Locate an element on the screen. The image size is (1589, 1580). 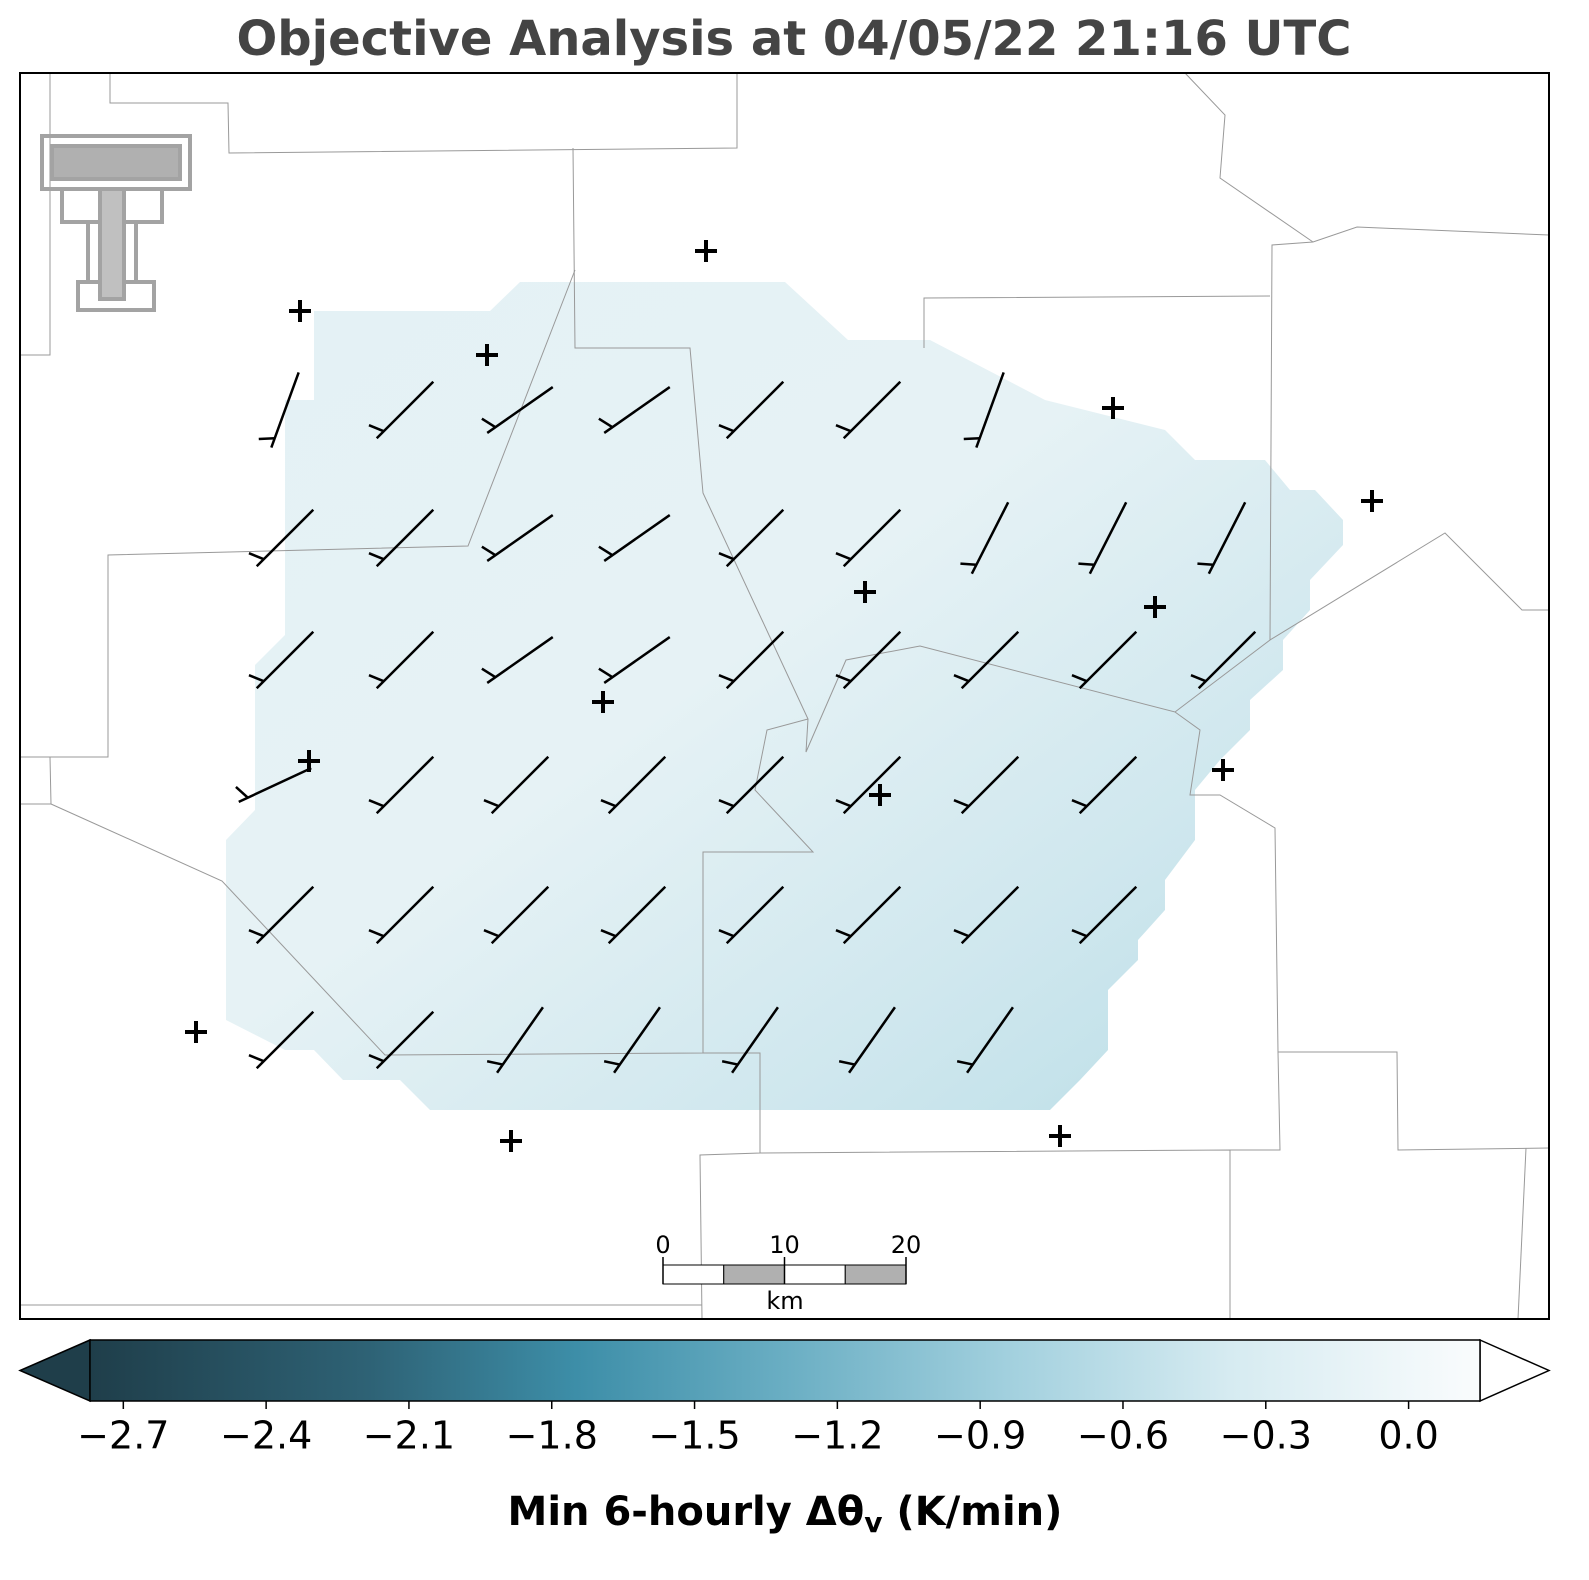
scale-tick-label: 0 is located at coordinates (662, 1245).